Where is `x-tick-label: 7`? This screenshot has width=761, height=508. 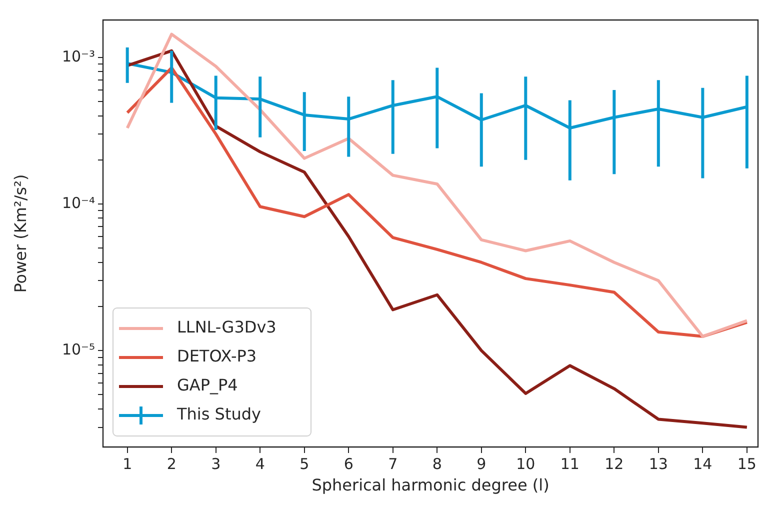 x-tick-label: 7 is located at coordinates (393, 463).